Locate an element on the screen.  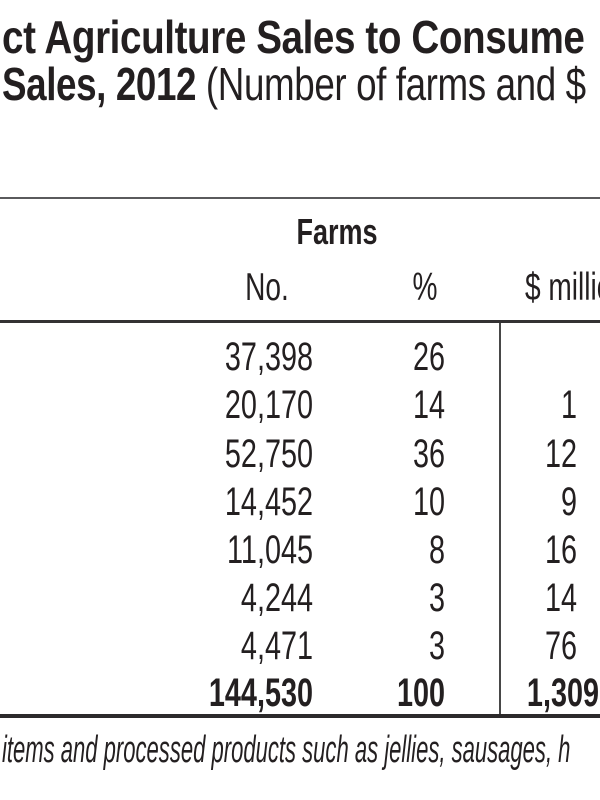
table-row: 52,750 36 12 is located at coordinates (300, 454).